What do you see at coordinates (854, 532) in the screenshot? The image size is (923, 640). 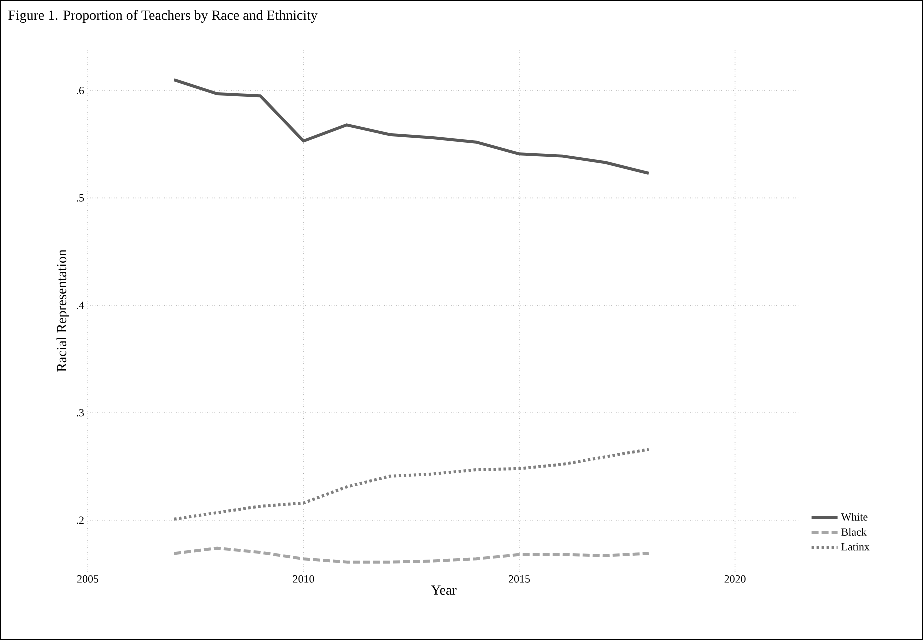 I see `legend-label: Black` at bounding box center [854, 532].